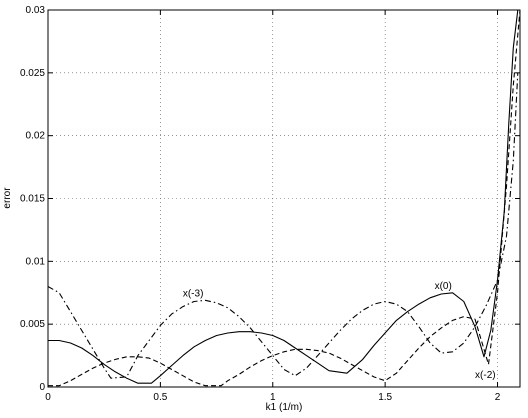  Describe the element at coordinates (48, 397) in the screenshot. I see `x-tick-label: 0` at that location.